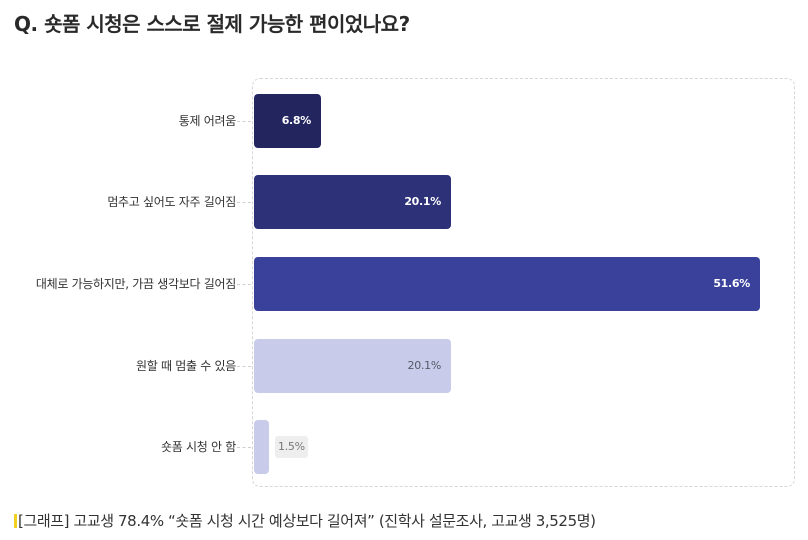  I want to click on bar, so click(261, 447).